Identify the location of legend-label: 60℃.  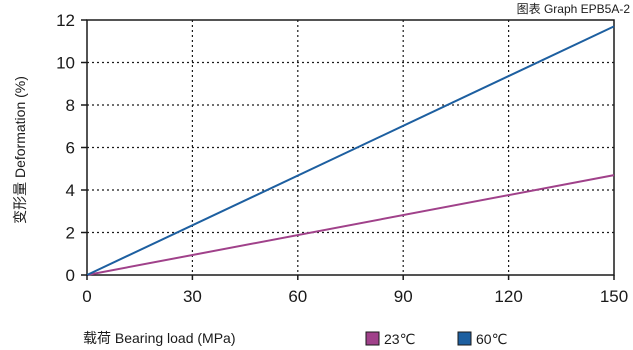
(491, 339).